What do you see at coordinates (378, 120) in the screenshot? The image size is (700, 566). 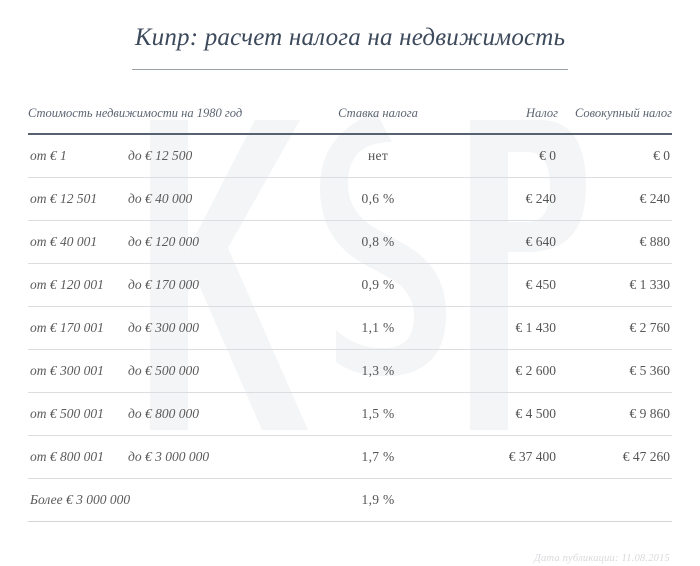 I see `column-header-rate: Ставка налога` at bounding box center [378, 120].